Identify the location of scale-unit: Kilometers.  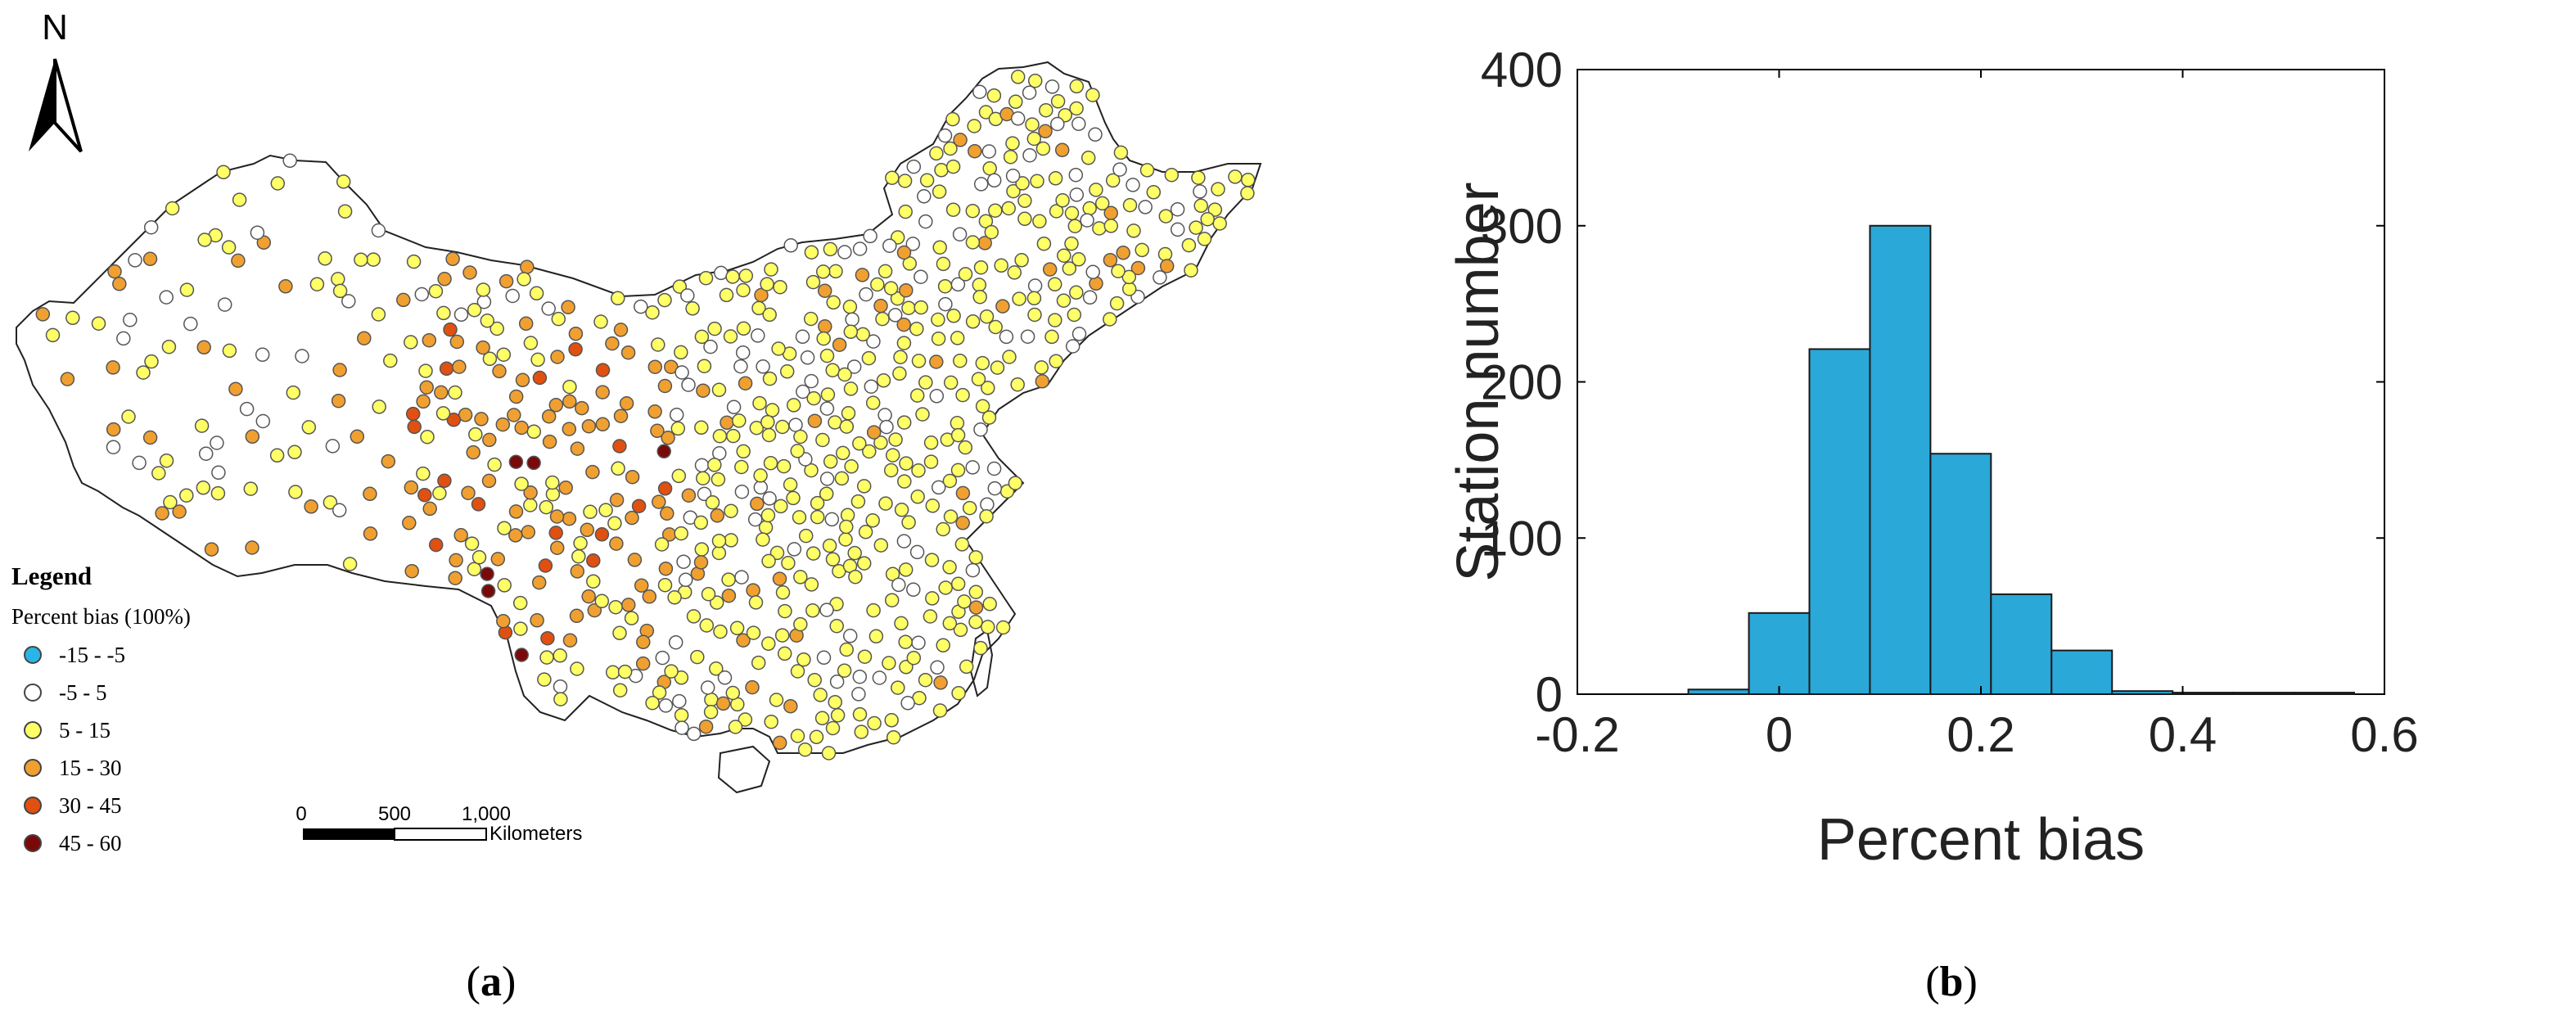
(535, 834).